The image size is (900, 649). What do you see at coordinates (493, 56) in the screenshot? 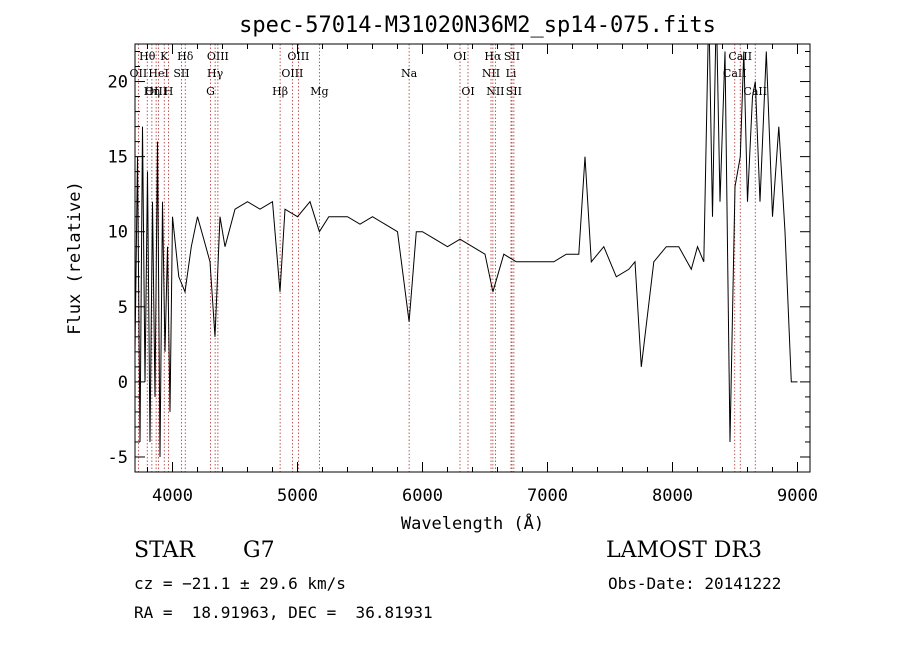
I see `line-marker-label: Hα` at bounding box center [493, 56].